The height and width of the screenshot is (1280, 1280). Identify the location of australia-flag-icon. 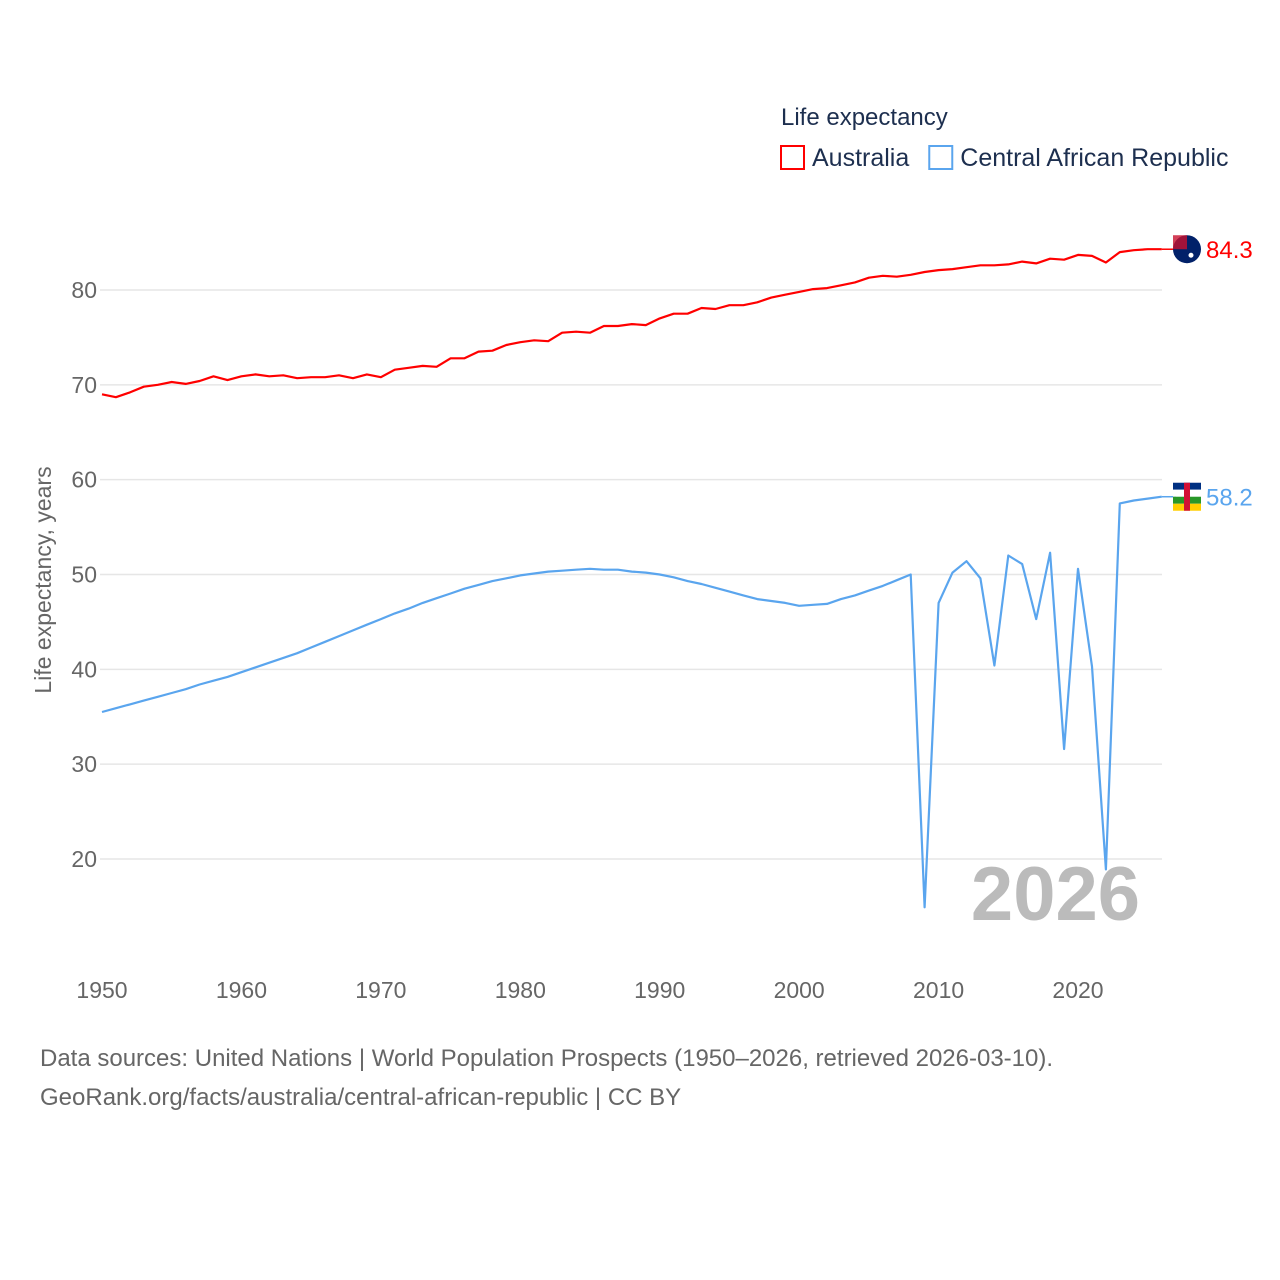
(1187, 249).